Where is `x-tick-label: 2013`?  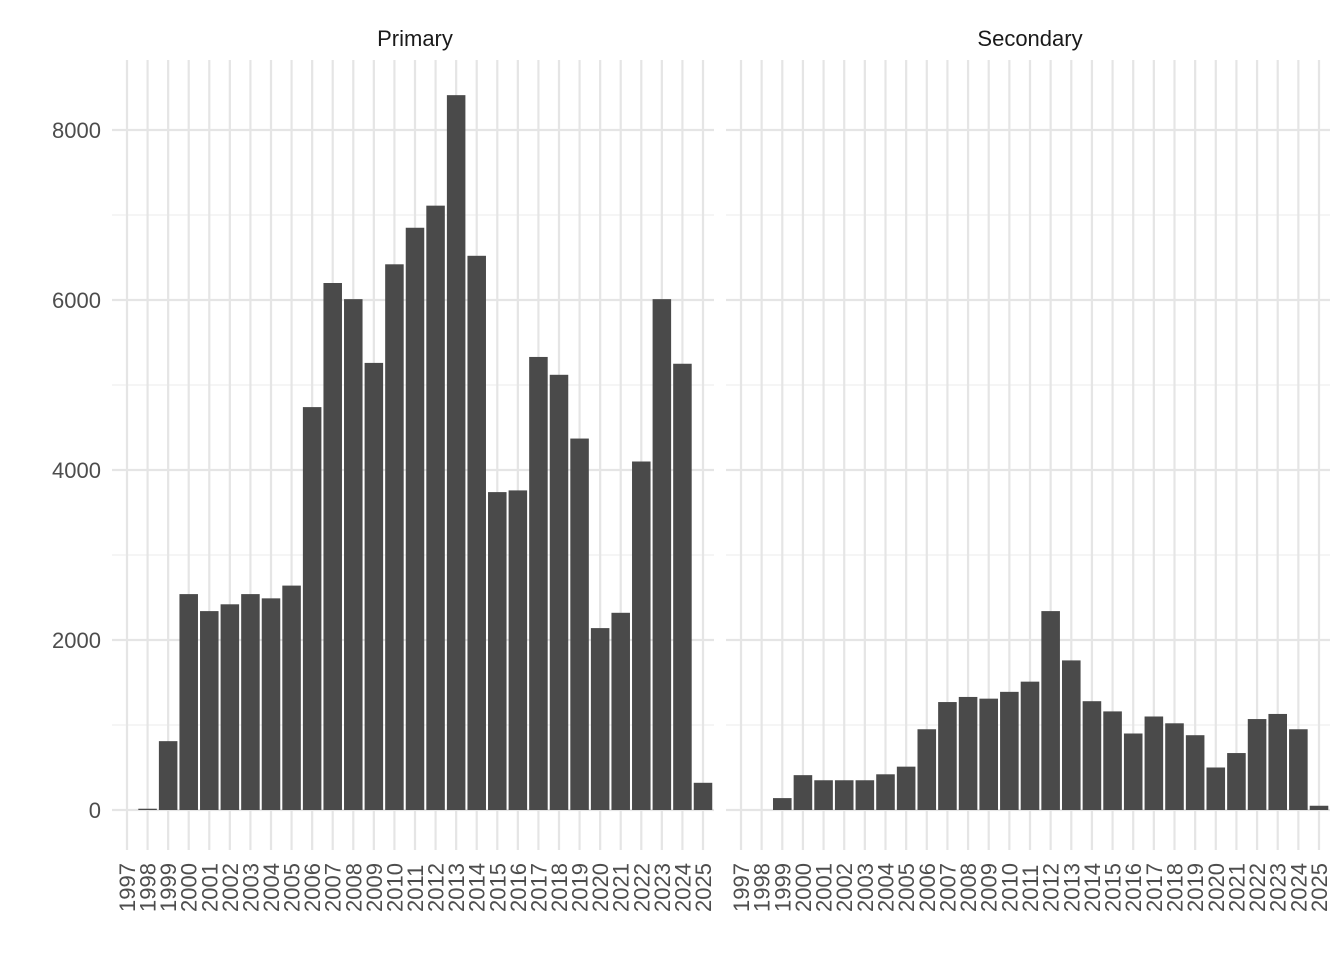
x-tick-label: 2013 is located at coordinates (1071, 887).